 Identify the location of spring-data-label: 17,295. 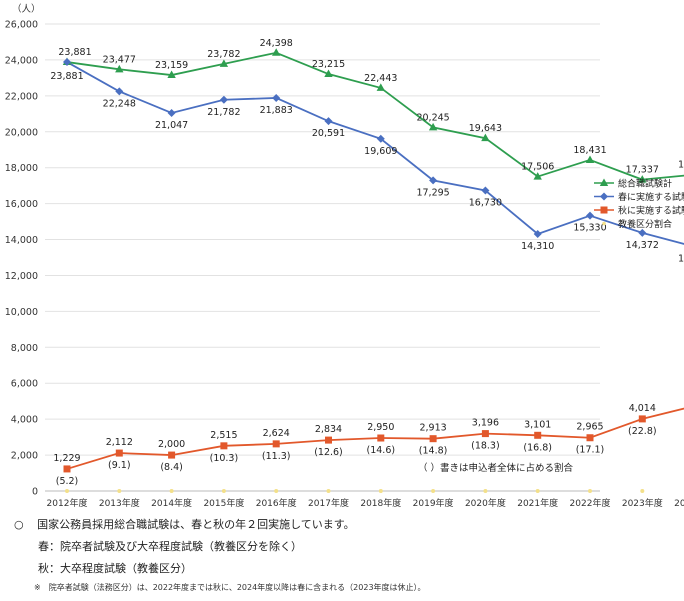
(432, 192).